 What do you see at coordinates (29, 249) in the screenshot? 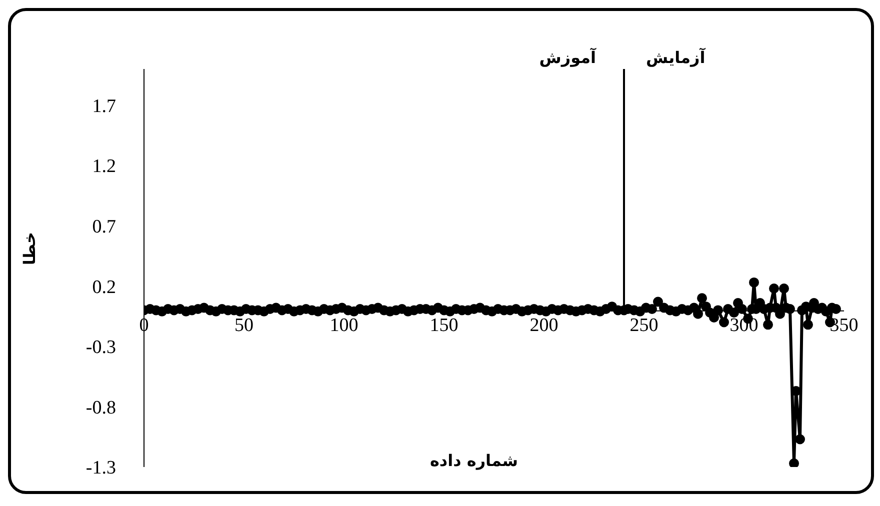
I see `y-axis-title: خطا` at bounding box center [29, 249].